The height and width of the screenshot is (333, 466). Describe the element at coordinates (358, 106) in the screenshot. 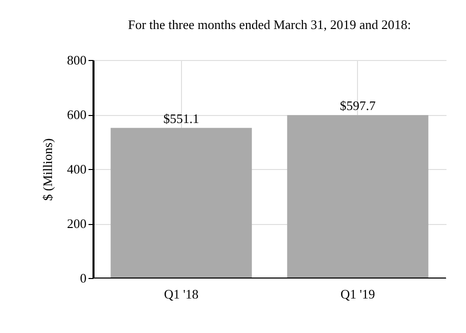

I see `data-label: $597.7` at that location.